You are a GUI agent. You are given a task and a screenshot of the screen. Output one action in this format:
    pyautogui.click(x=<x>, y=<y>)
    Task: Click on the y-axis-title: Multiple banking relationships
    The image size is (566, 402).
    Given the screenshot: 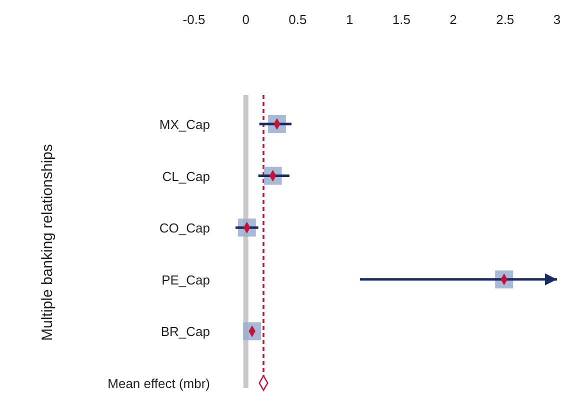 What is the action you would take?
    pyautogui.click(x=47, y=242)
    